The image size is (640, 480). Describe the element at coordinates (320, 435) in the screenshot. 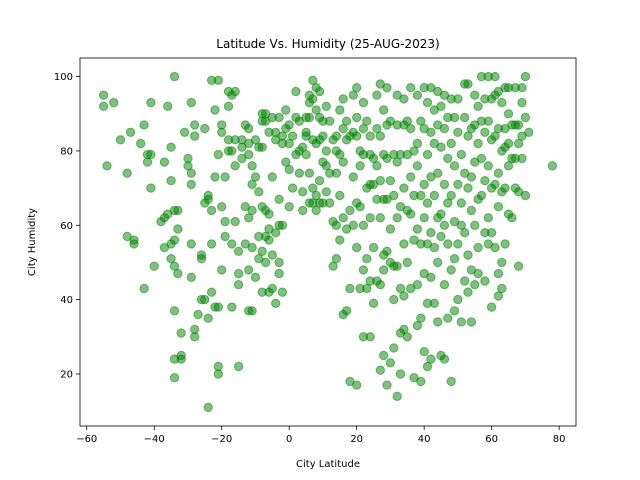

I see `x-axis-ticks: −60 −40 −20 0 20 40 60 80` at that location.